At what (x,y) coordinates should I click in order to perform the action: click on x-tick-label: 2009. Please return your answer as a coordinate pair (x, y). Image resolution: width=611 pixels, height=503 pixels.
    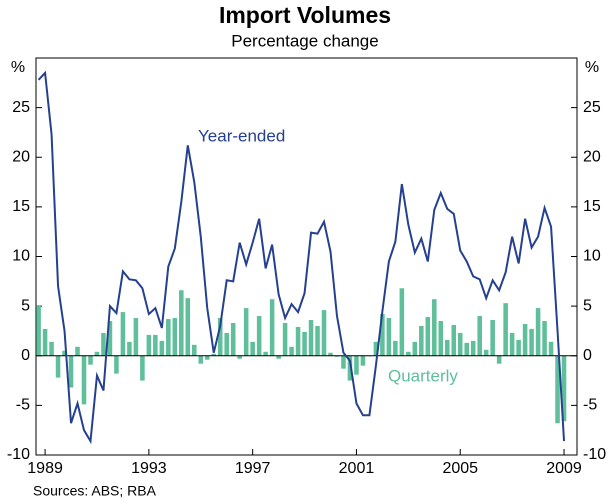
    Looking at the image, I should click on (564, 468).